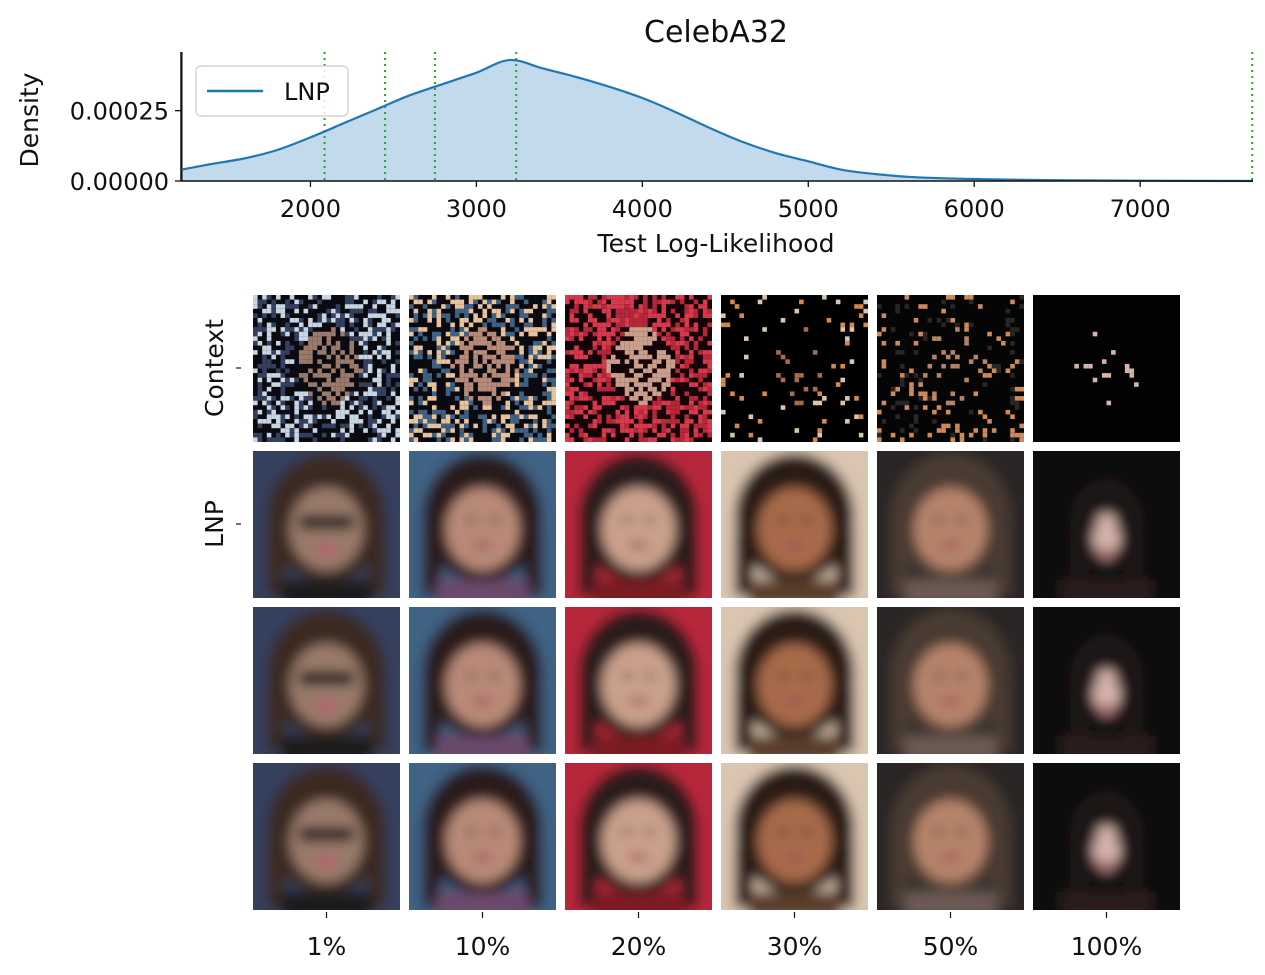  What do you see at coordinates (1140, 209) in the screenshot?
I see `x-tick-label: 7000` at bounding box center [1140, 209].